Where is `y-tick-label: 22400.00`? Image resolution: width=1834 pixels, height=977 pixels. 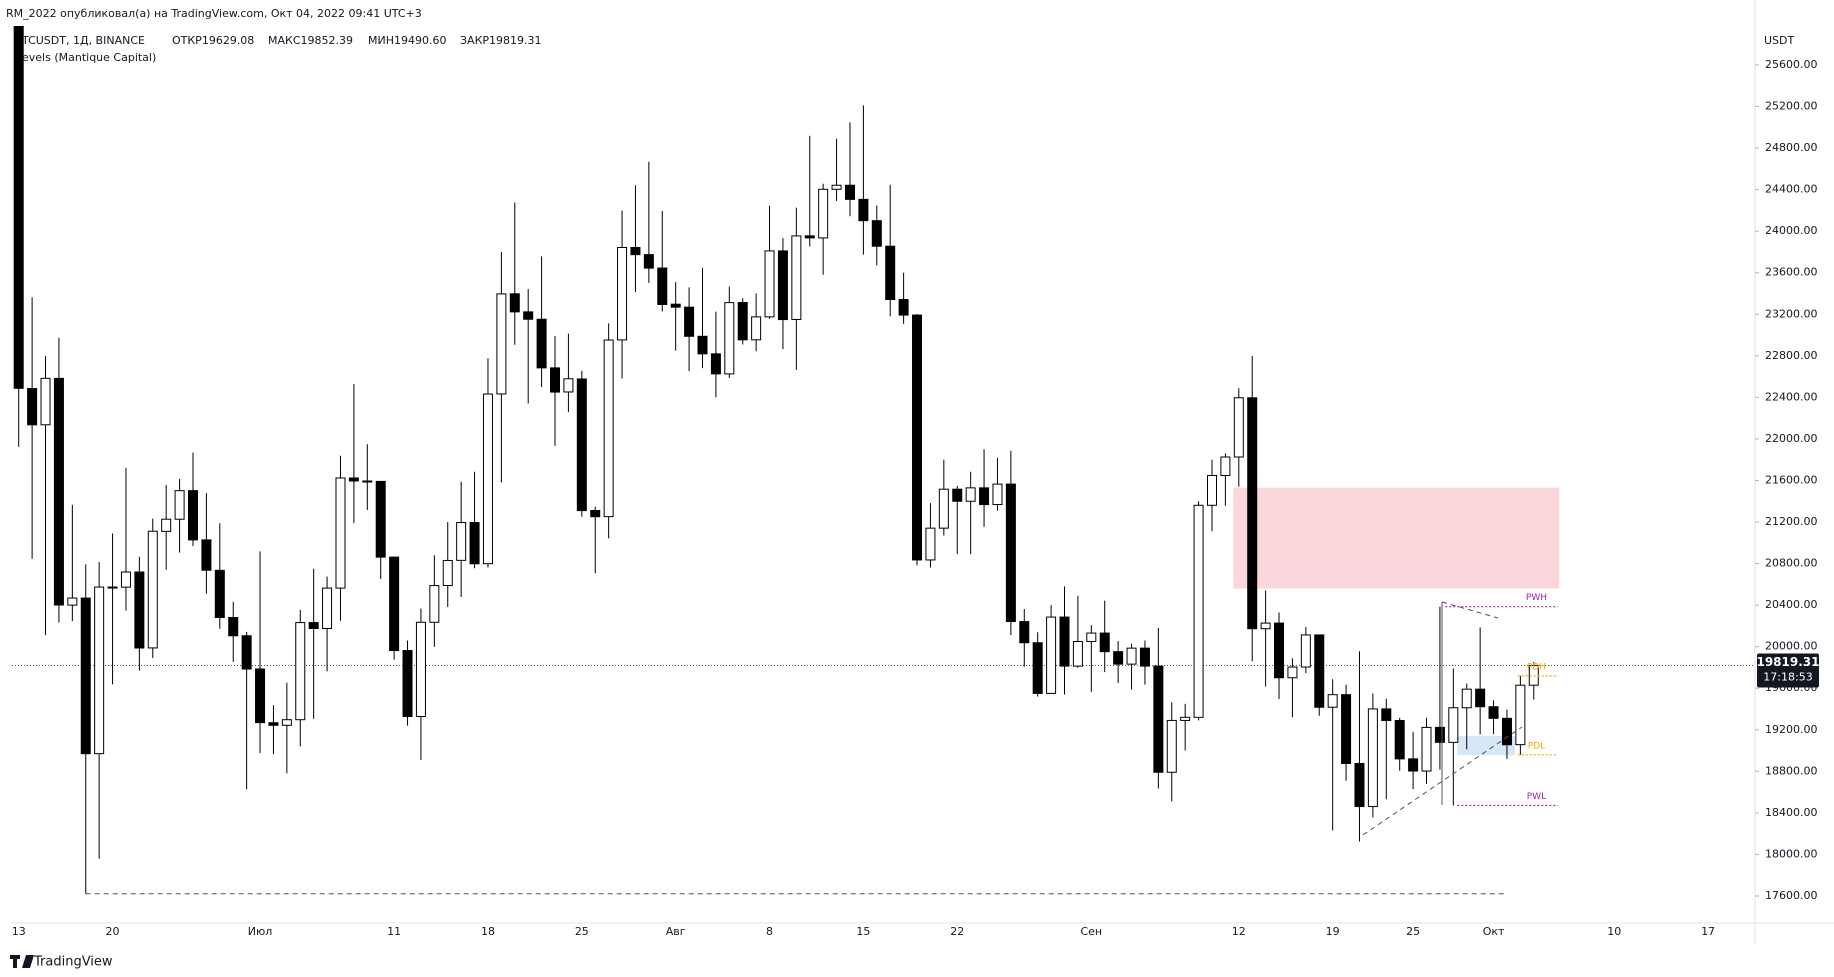
y-tick-label: 22400.00 is located at coordinates (1791, 396).